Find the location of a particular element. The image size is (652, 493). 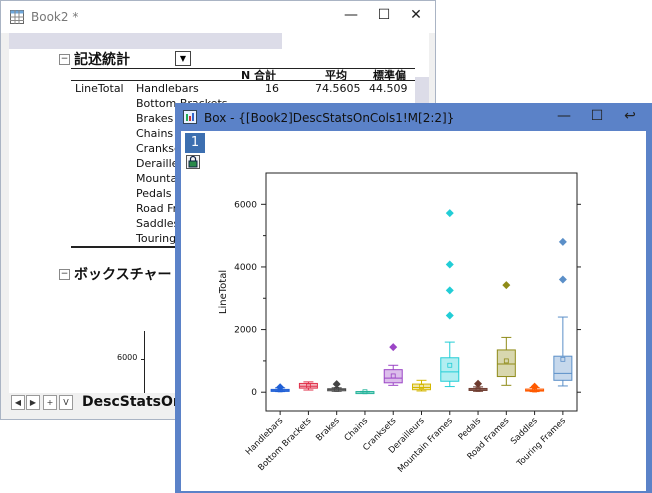

x-tick-label: Pedals is located at coordinates (470, 429).